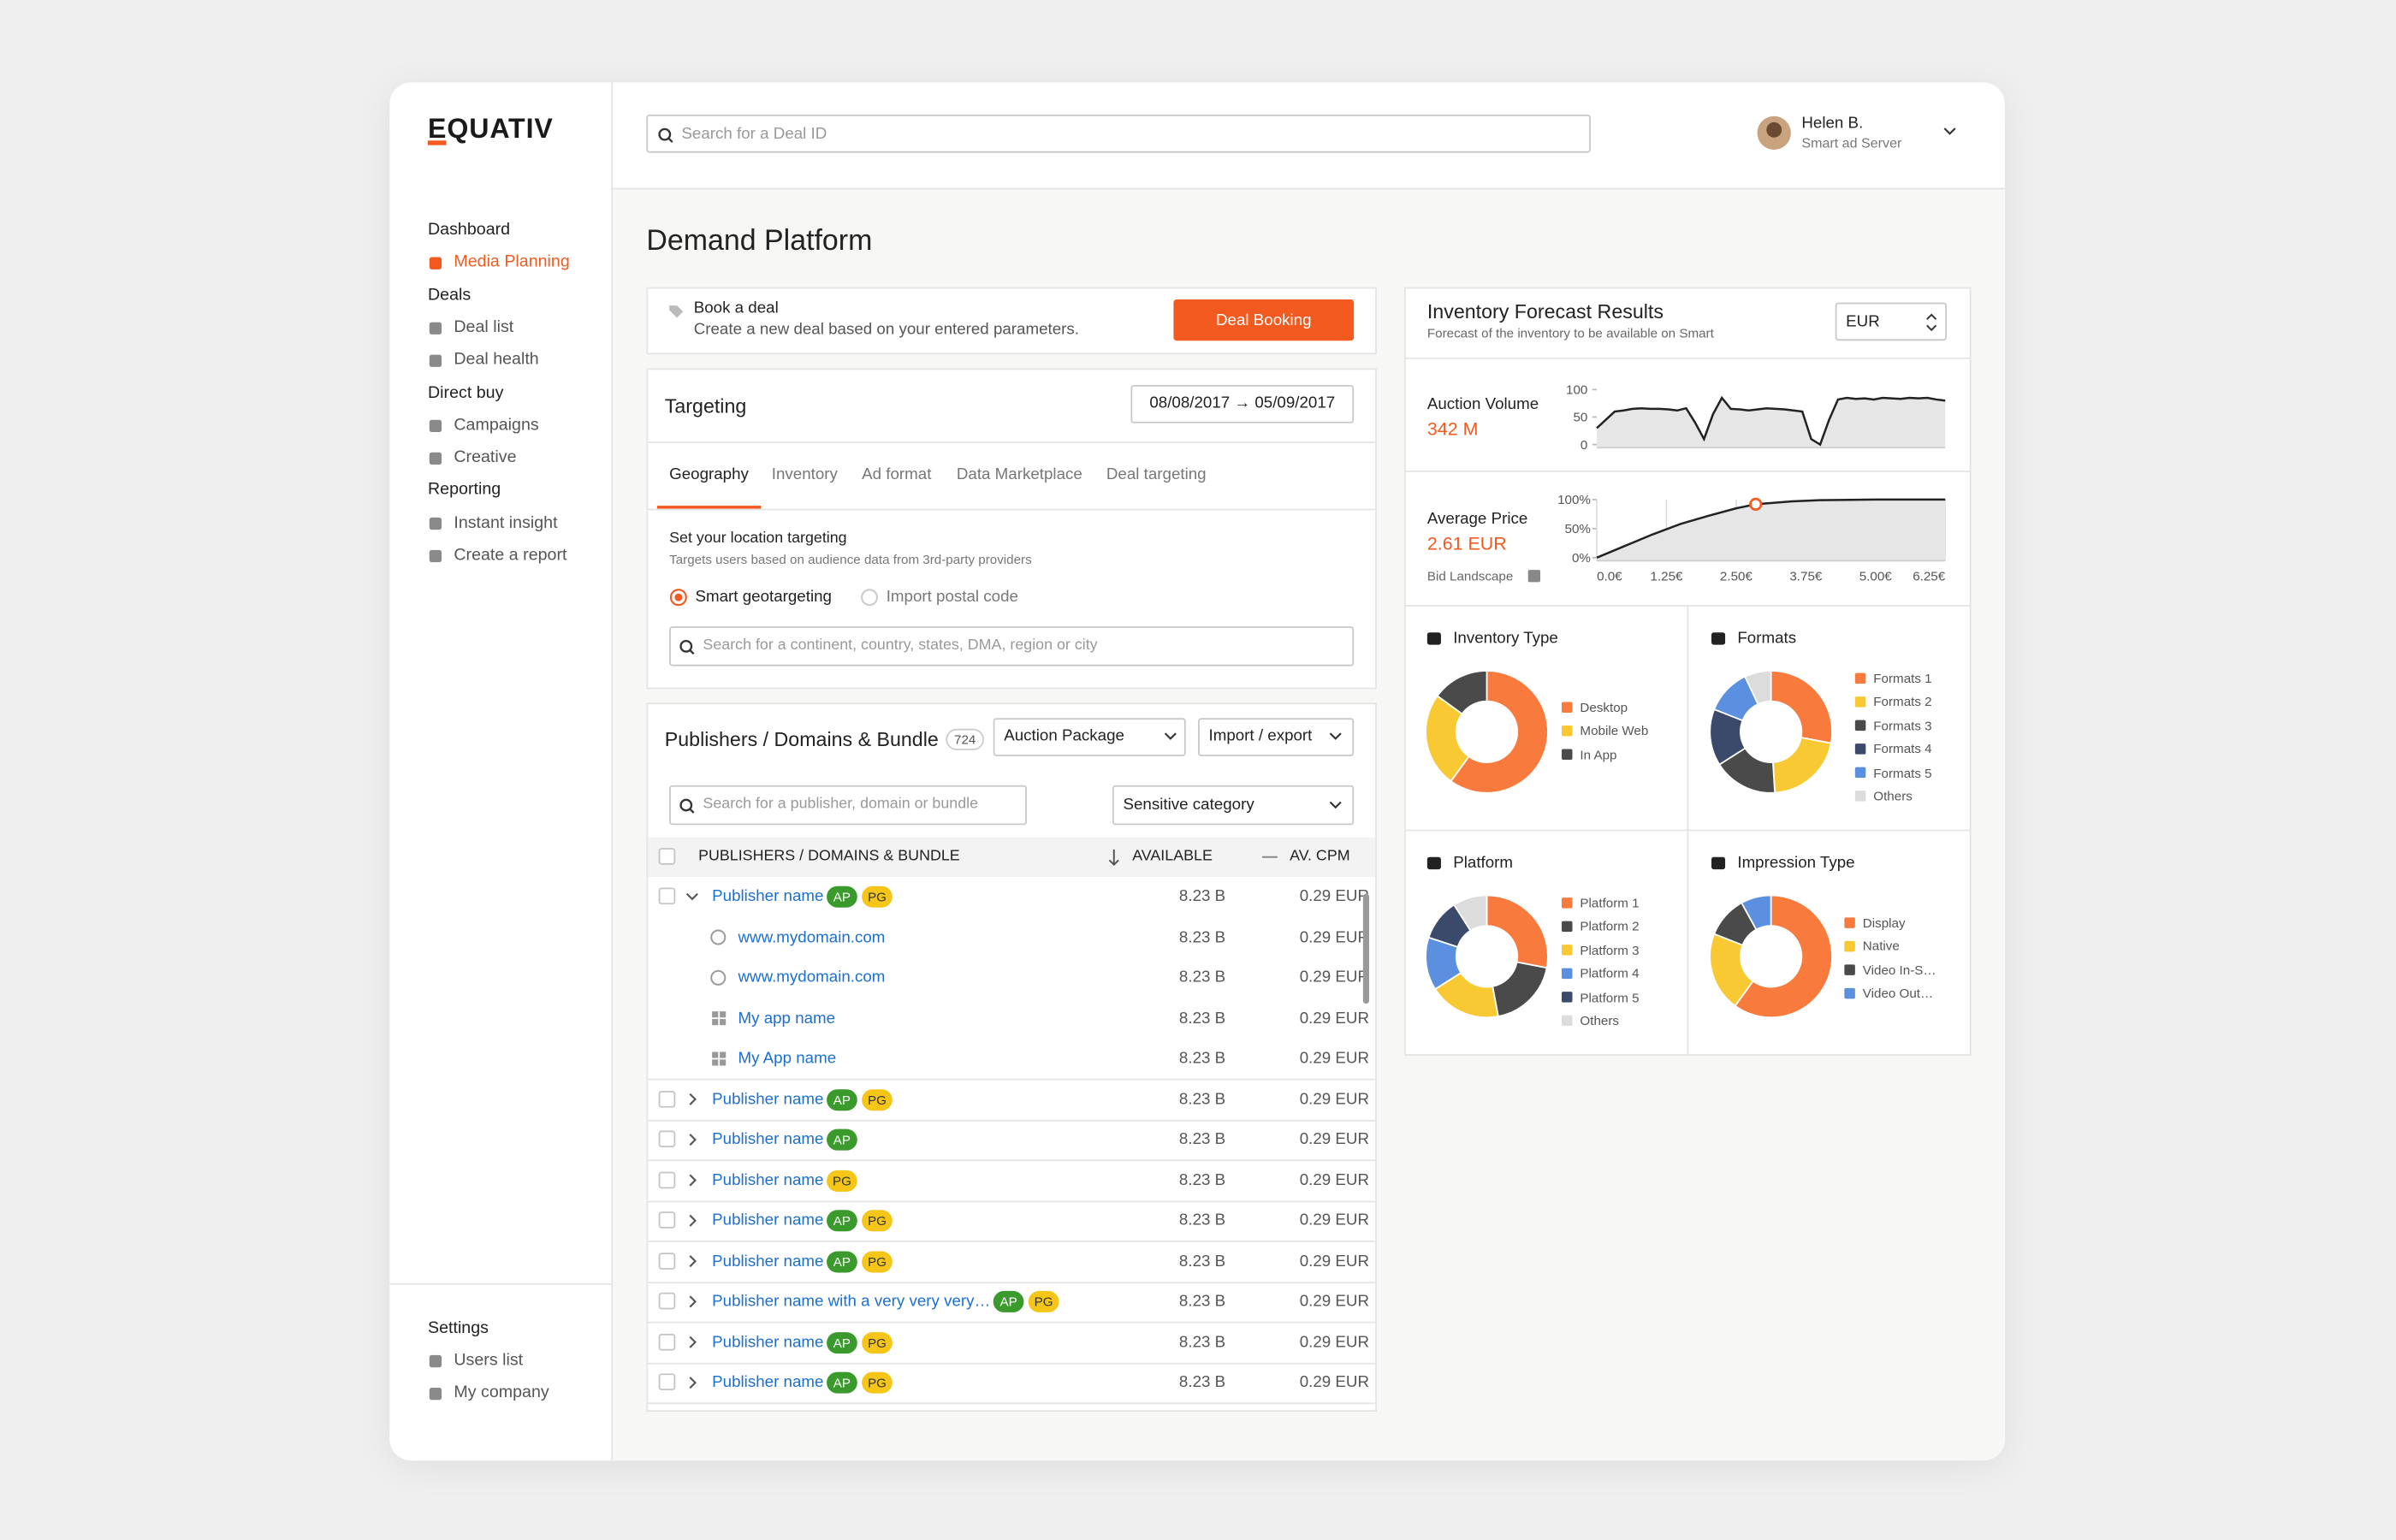 The image size is (2396, 1540). I want to click on nav-section: Reporting, so click(464, 490).